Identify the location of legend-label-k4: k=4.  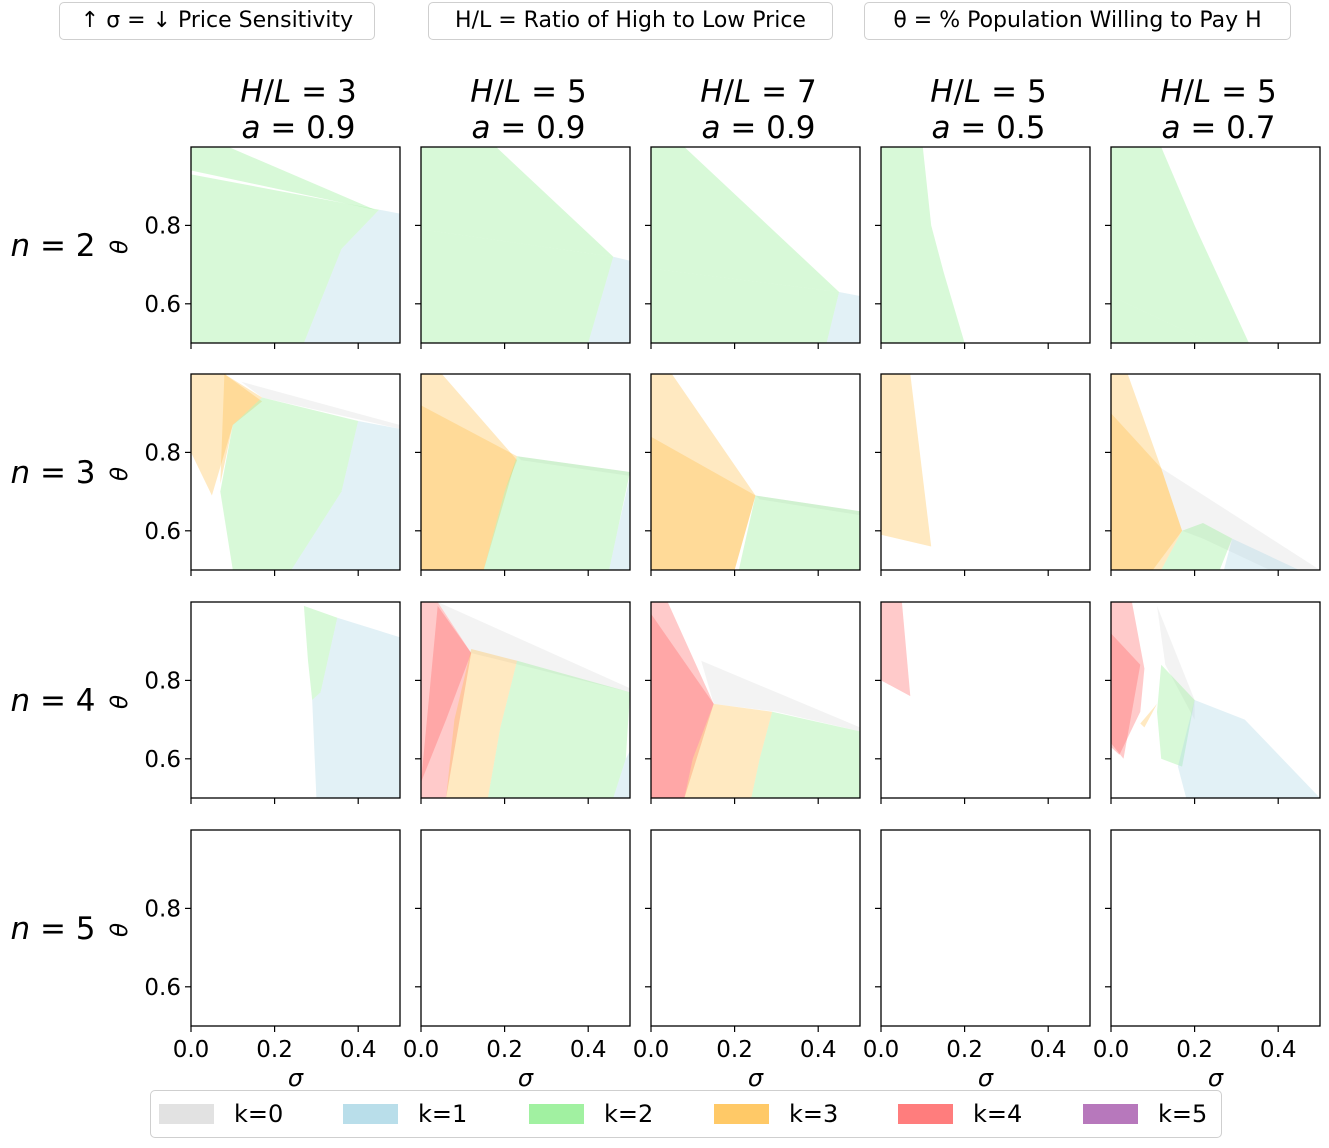
(998, 1114).